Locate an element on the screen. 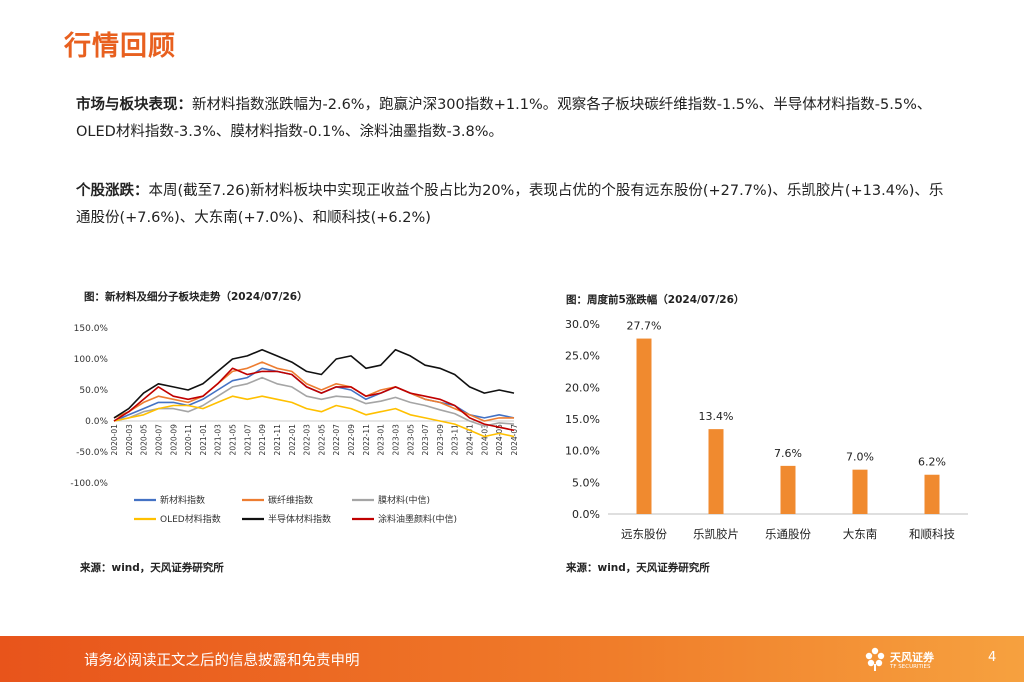 The height and width of the screenshot is (682, 1024). tf-flower-logo-icon is located at coordinates (875, 659).